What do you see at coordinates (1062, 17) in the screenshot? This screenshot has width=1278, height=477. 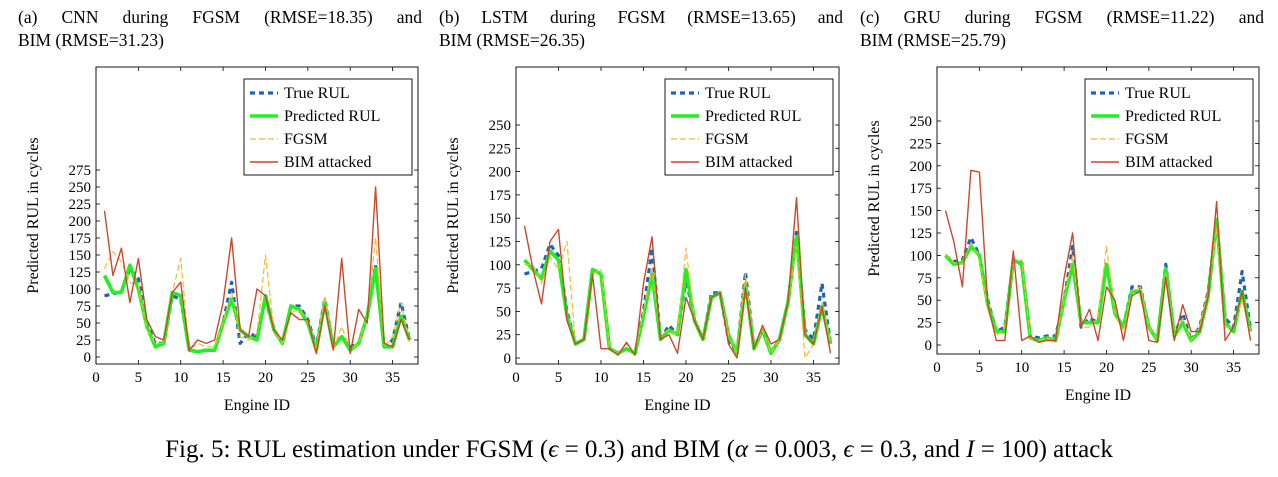 I see `subcaption-line1: (c) GRU during FGSM (RMSE=11.22) and` at bounding box center [1062, 17].